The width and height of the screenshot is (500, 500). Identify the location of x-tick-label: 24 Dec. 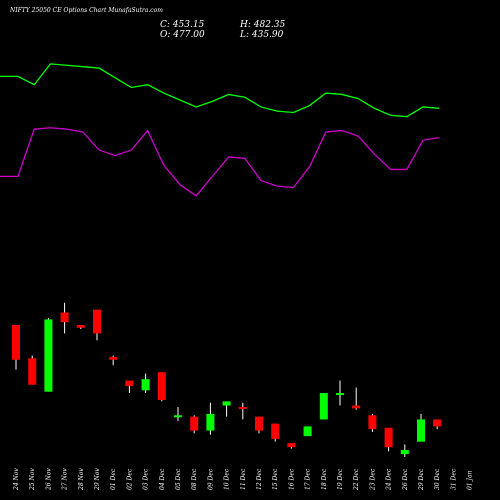
(389, 479).